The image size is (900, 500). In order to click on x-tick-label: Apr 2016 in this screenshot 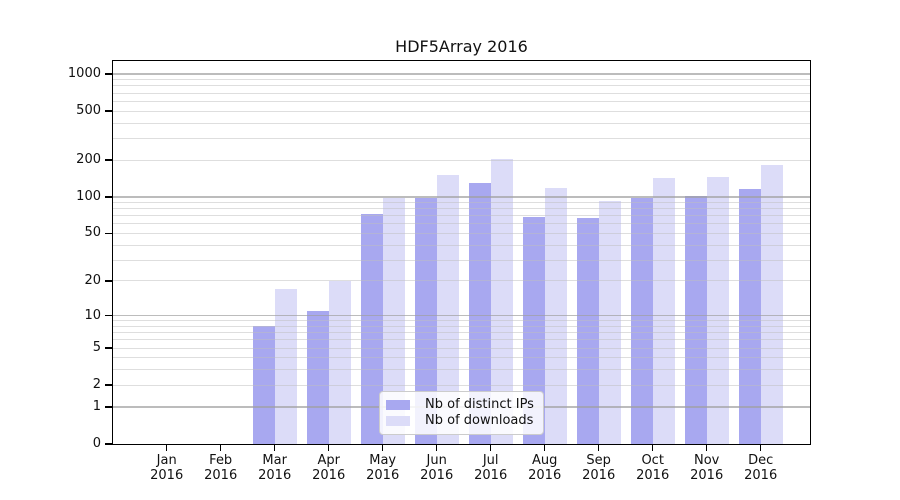, I will do `click(329, 468)`.